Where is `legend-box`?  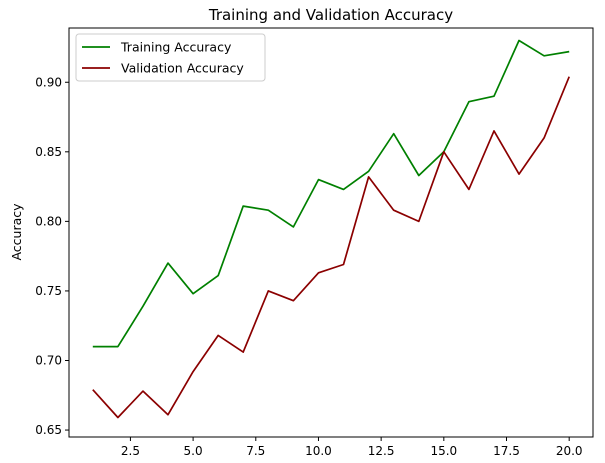
legend-box is located at coordinates (170, 57).